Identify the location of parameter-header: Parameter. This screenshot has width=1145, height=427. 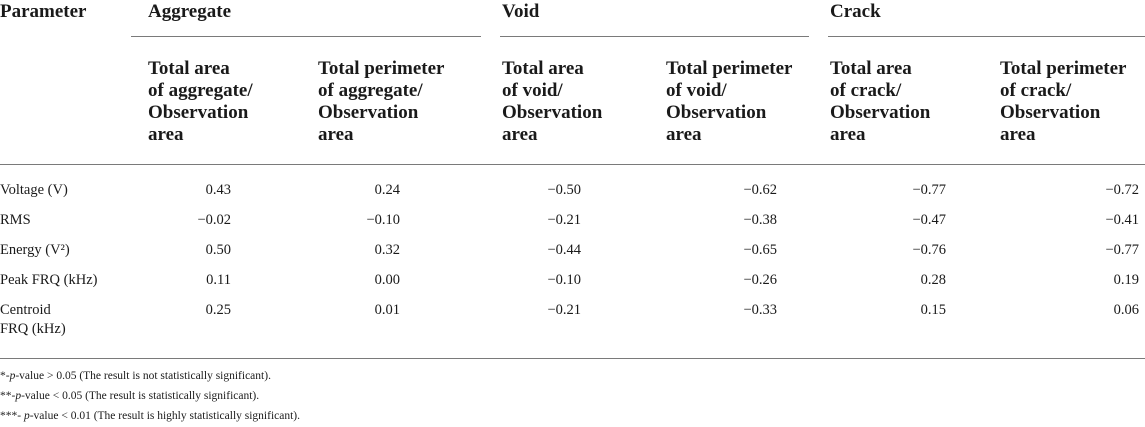
(43, 11).